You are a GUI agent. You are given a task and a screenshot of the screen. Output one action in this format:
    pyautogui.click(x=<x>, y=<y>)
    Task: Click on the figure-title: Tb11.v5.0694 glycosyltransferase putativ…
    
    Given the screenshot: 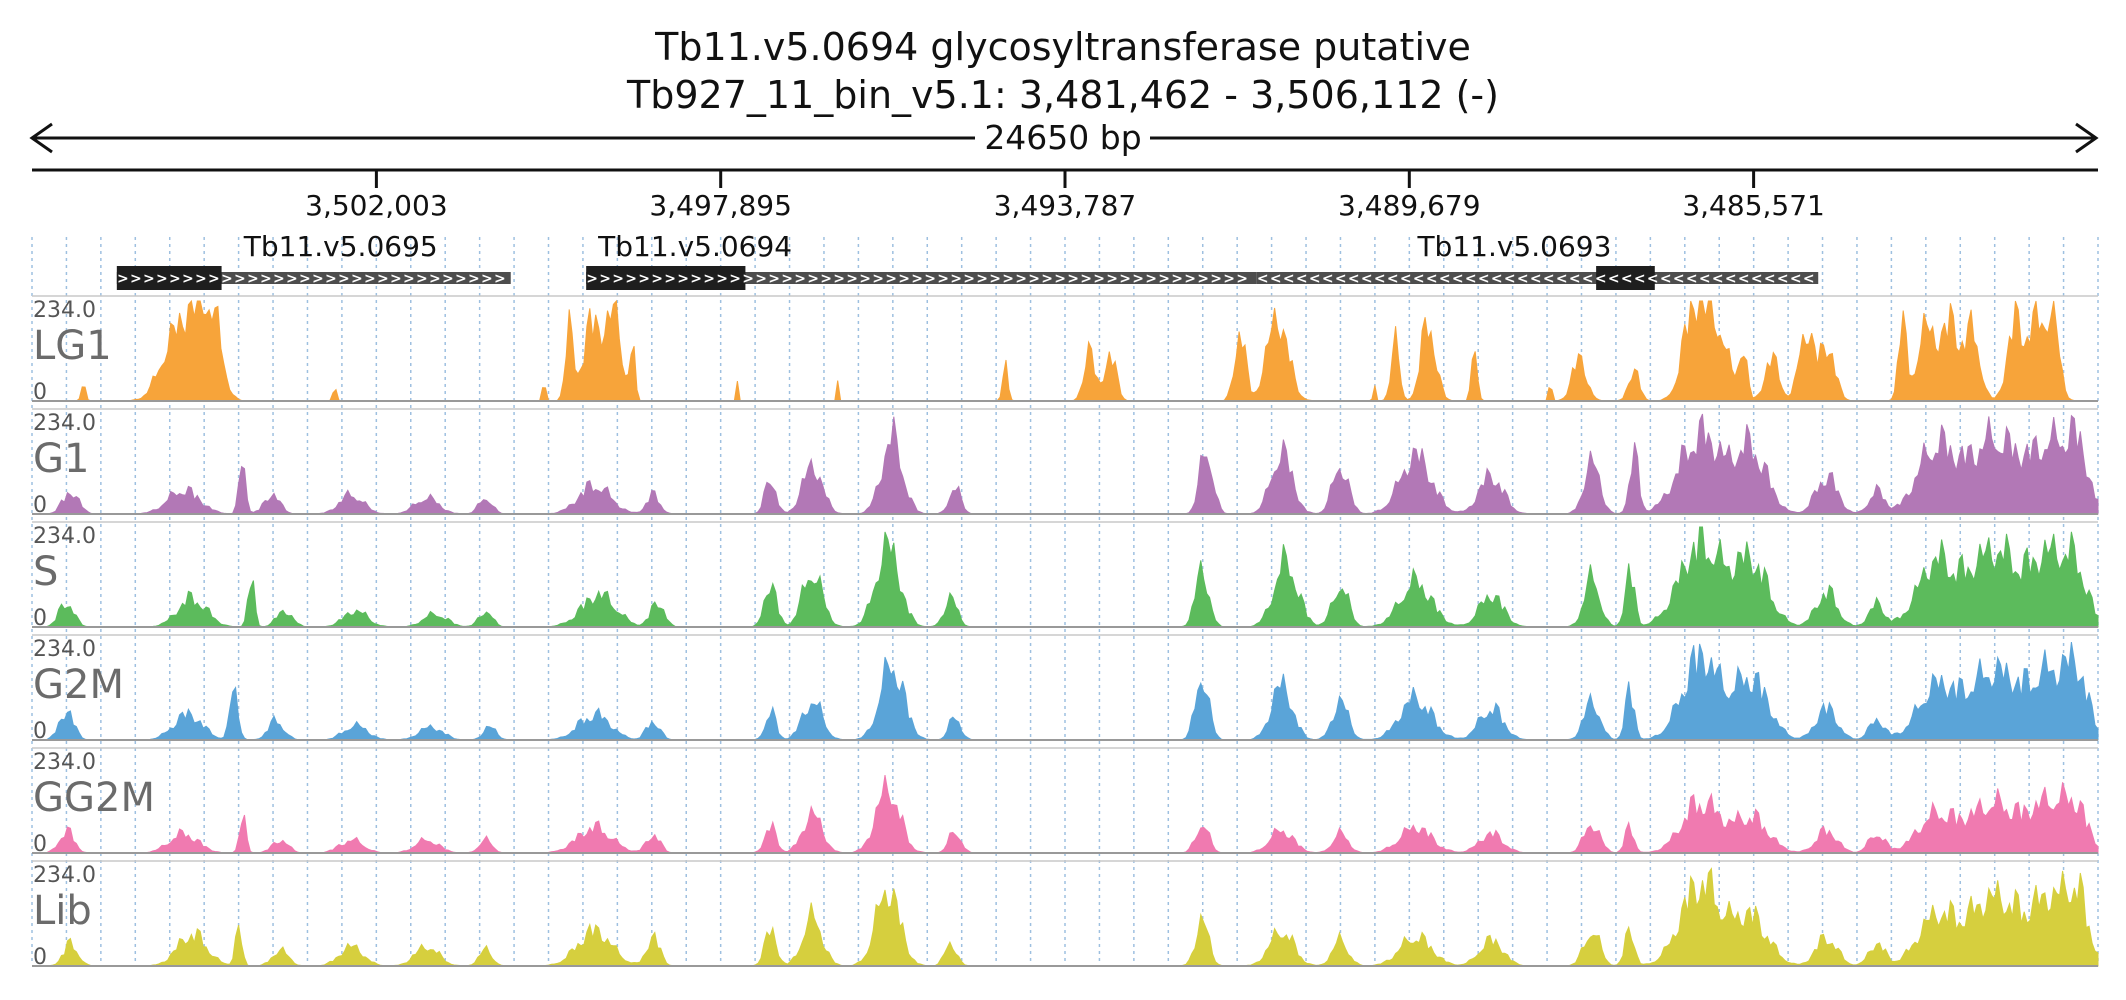 What is the action you would take?
    pyautogui.click(x=1062, y=47)
    